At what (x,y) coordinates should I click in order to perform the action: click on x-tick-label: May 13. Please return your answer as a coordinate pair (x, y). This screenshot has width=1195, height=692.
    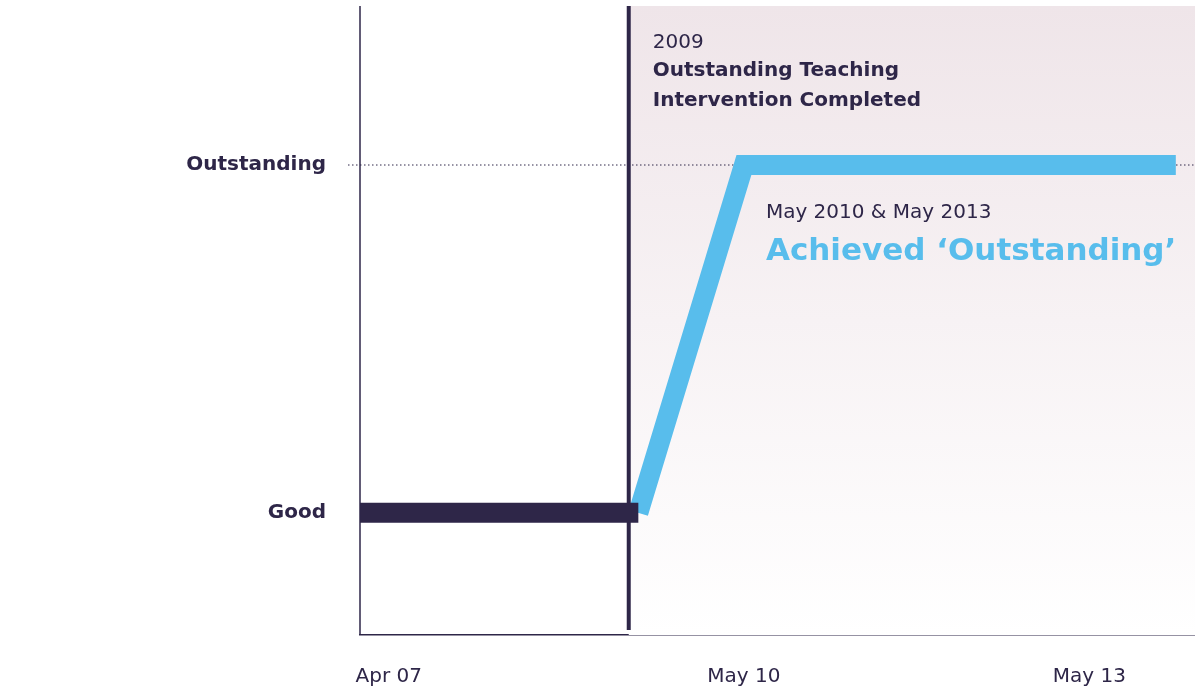
    Looking at the image, I should click on (1089, 675).